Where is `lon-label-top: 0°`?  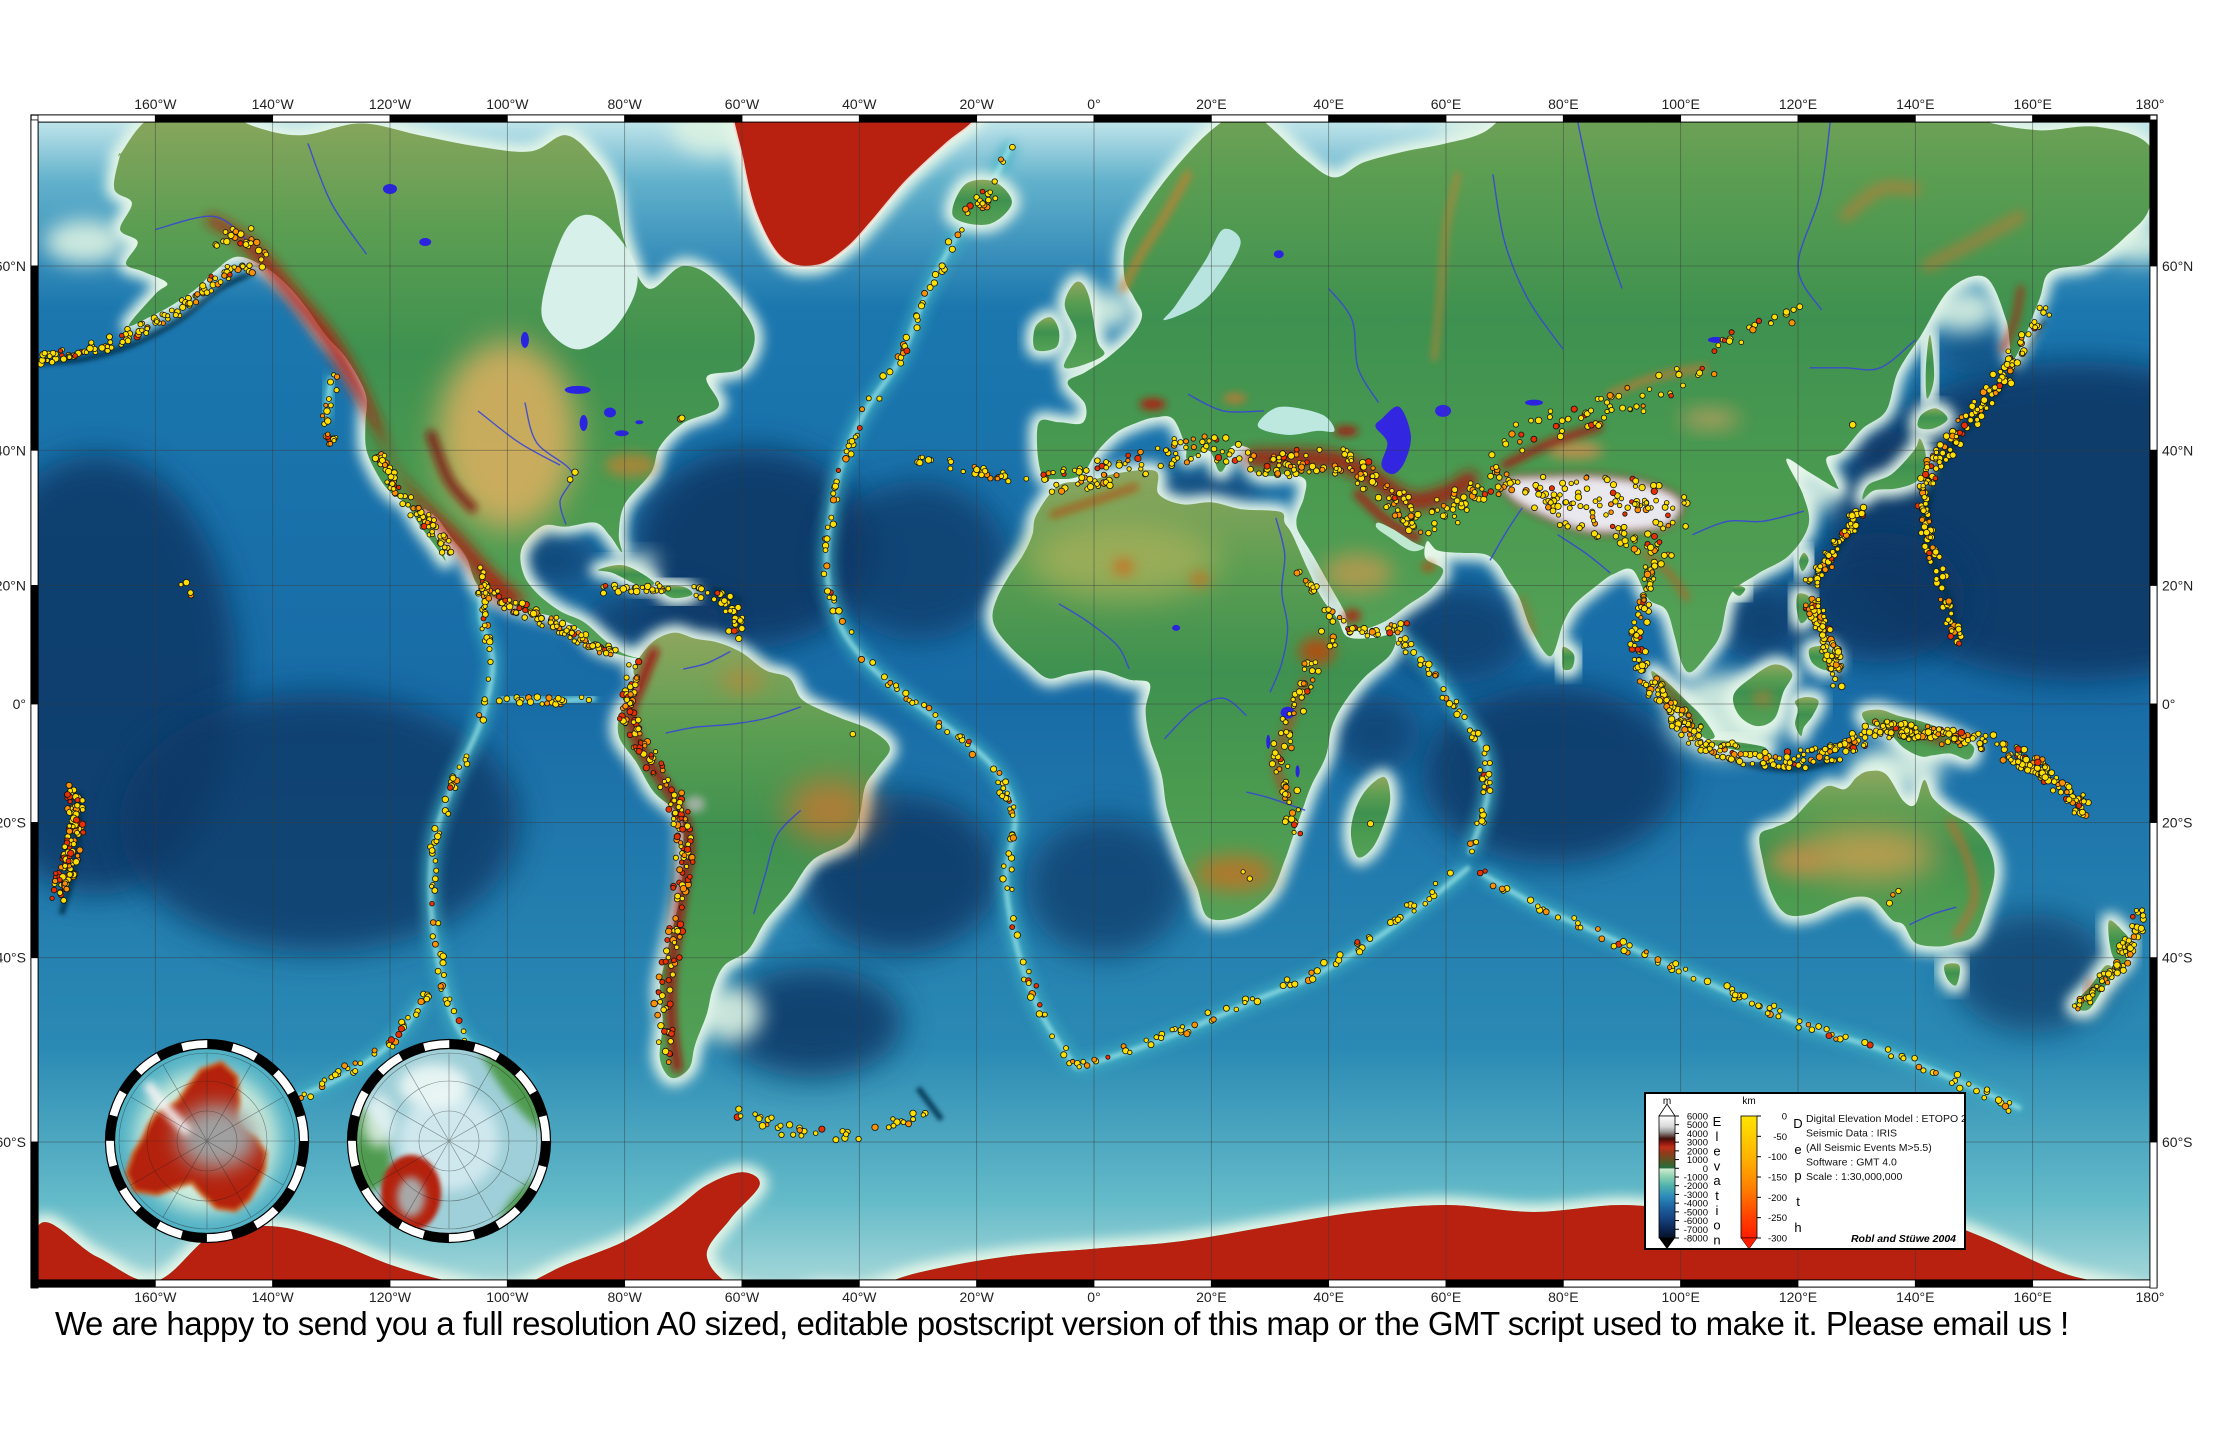 lon-label-top: 0° is located at coordinates (1093, 104).